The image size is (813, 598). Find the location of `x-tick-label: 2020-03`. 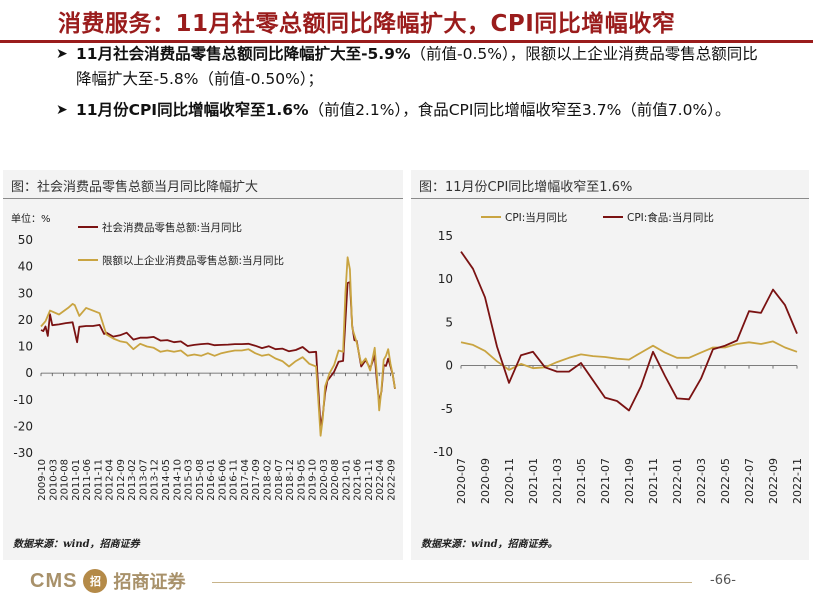

x-tick-label: 2020-03 is located at coordinates (324, 480).